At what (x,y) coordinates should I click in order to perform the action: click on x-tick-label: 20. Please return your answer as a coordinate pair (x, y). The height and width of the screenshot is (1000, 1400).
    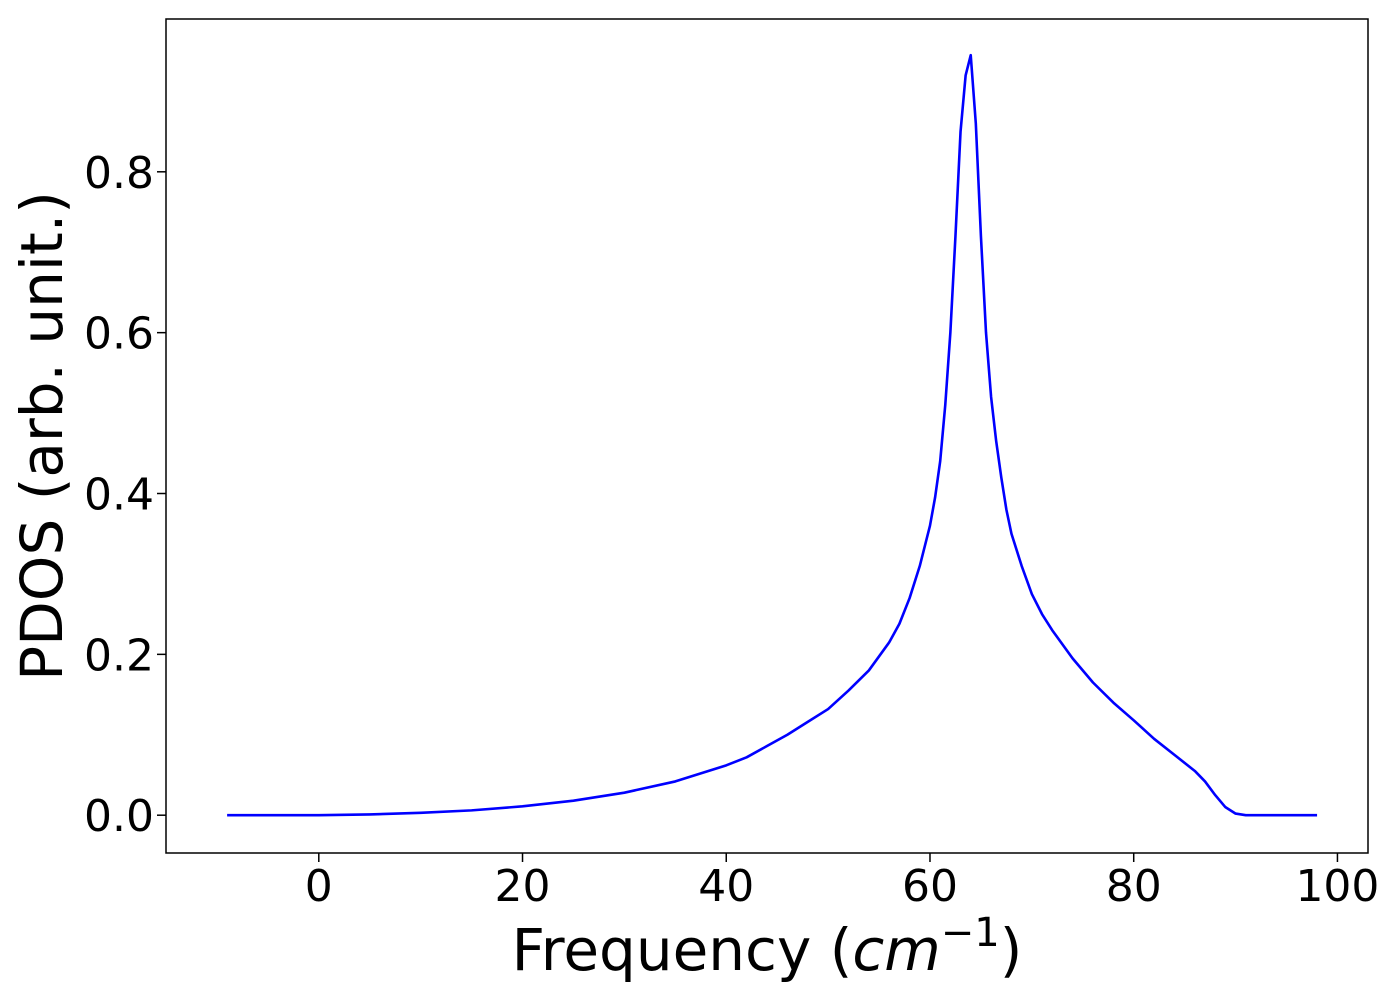
    Looking at the image, I should click on (523, 886).